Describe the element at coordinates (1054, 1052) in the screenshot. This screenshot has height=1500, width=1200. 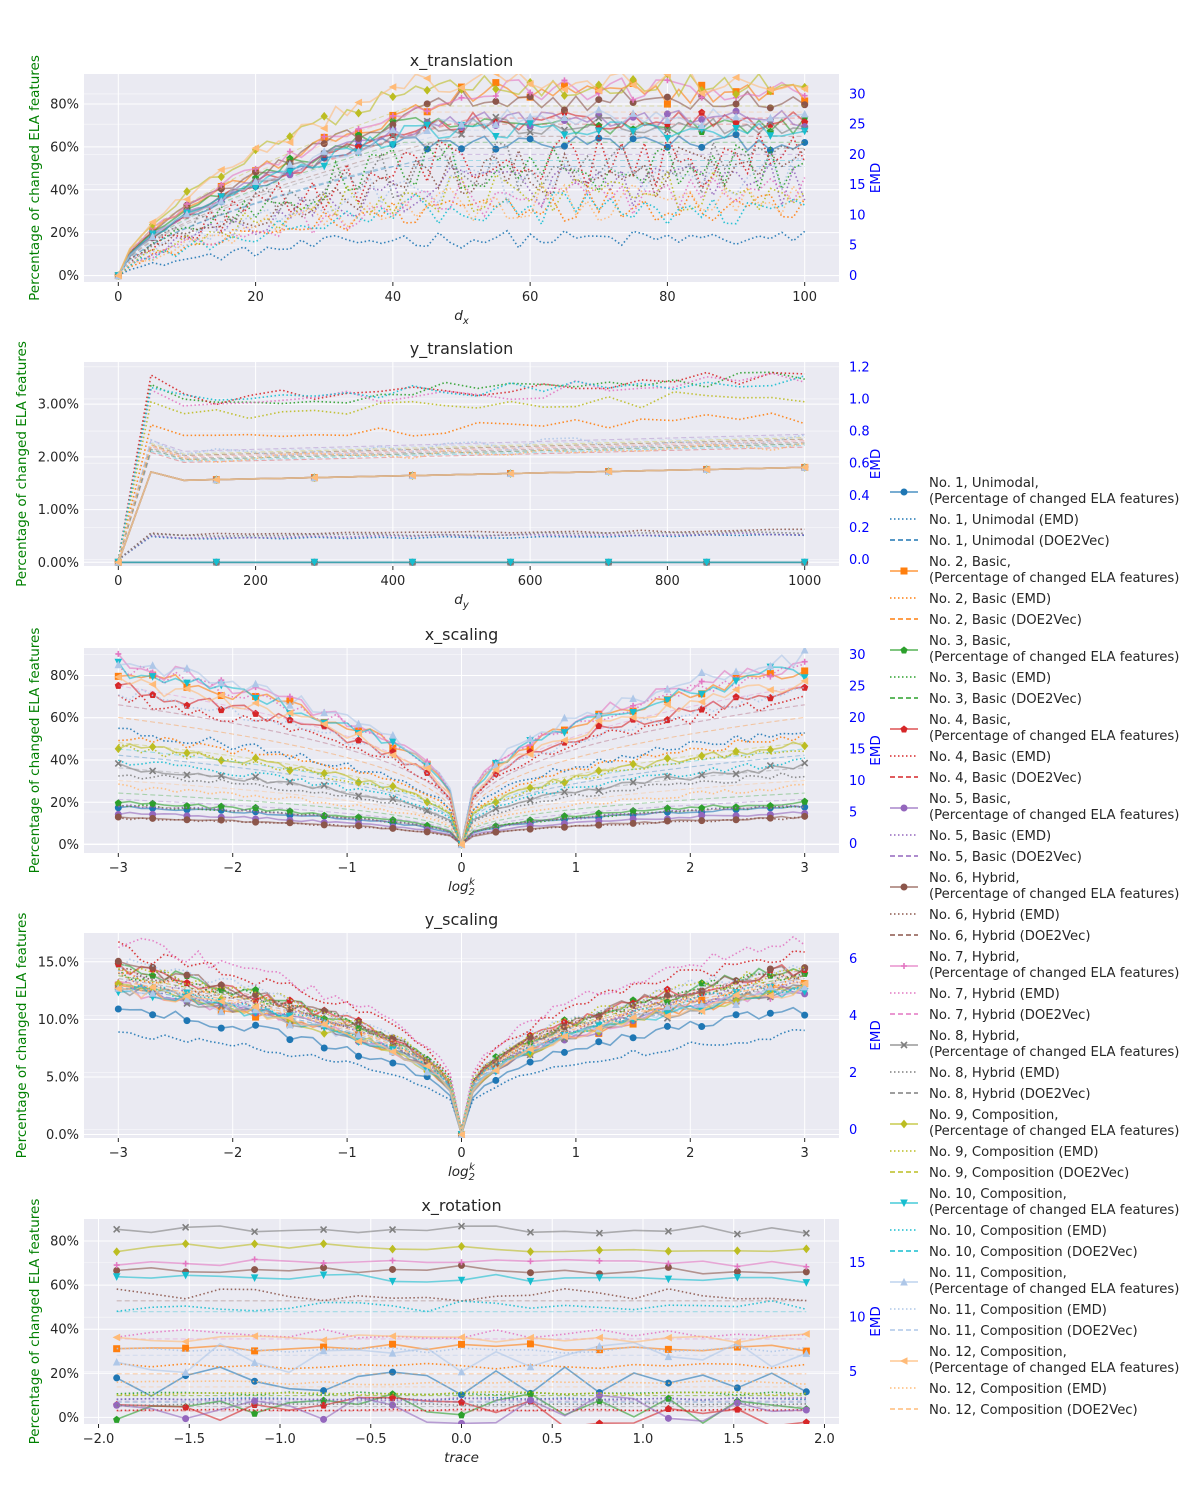
I see `legend-label-ela-suffix-8: (Percentage of changed ELA features)` at that location.